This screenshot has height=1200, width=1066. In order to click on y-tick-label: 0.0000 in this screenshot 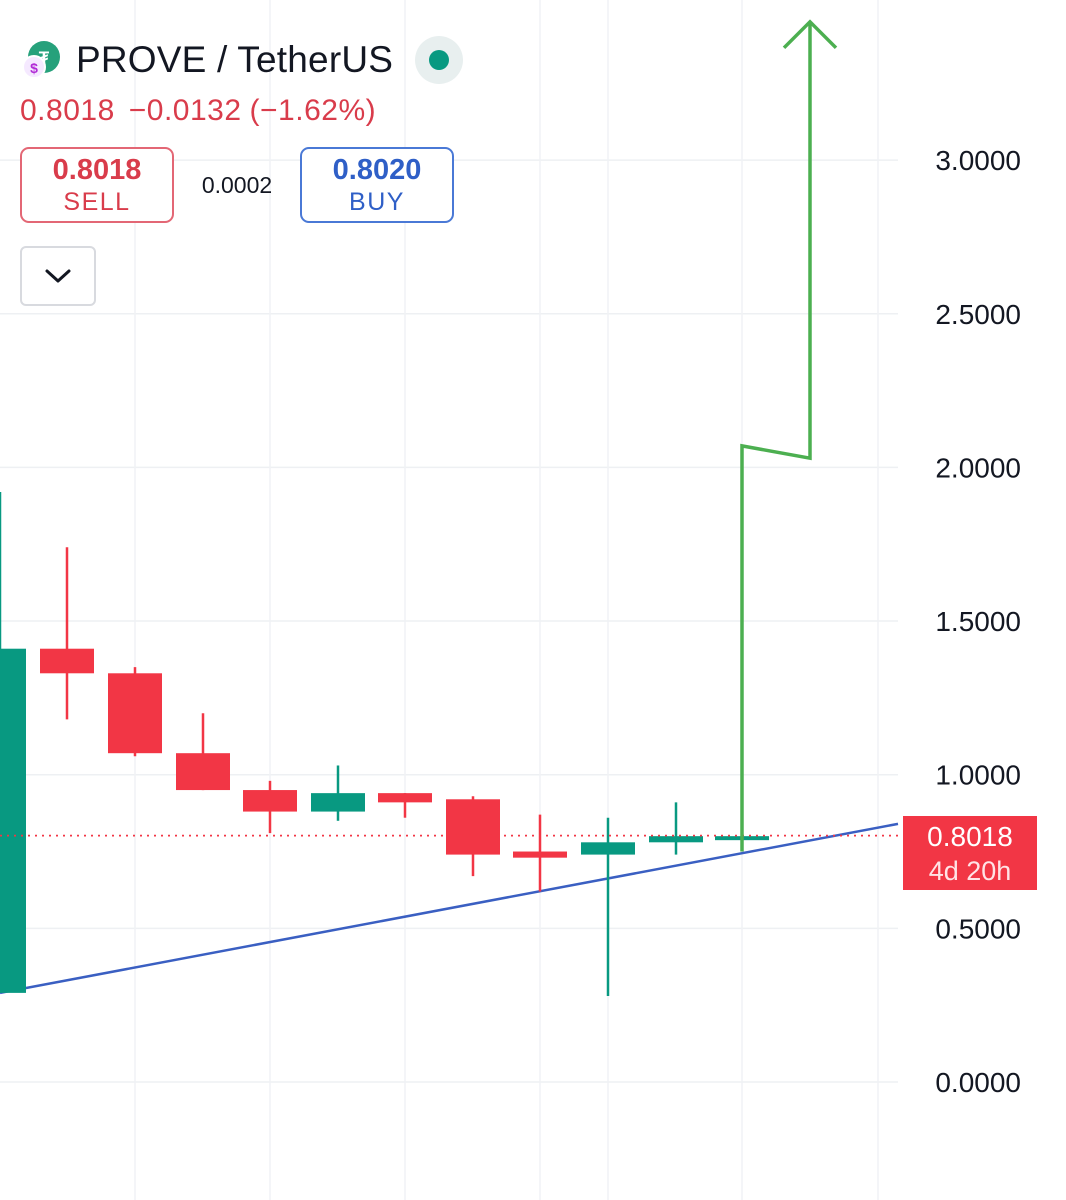, I will do `click(978, 1082)`.